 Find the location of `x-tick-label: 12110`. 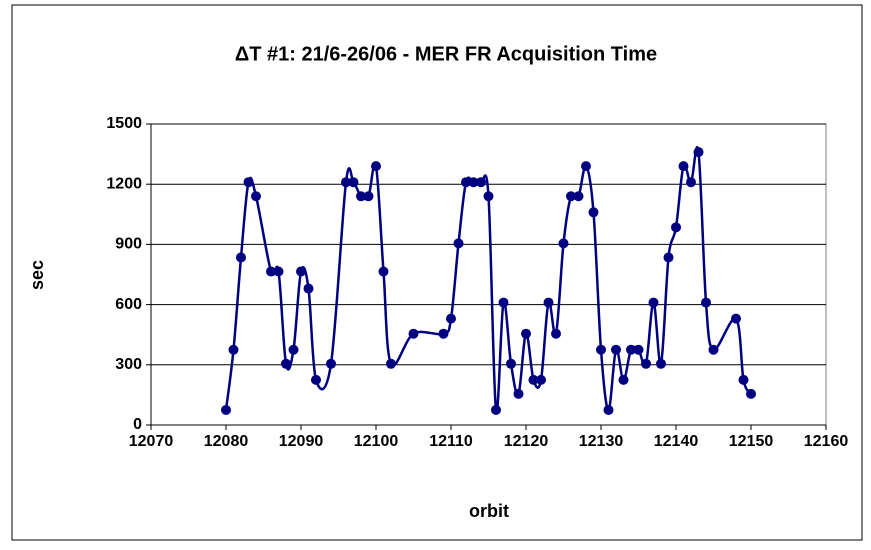

x-tick-label: 12110 is located at coordinates (451, 441).